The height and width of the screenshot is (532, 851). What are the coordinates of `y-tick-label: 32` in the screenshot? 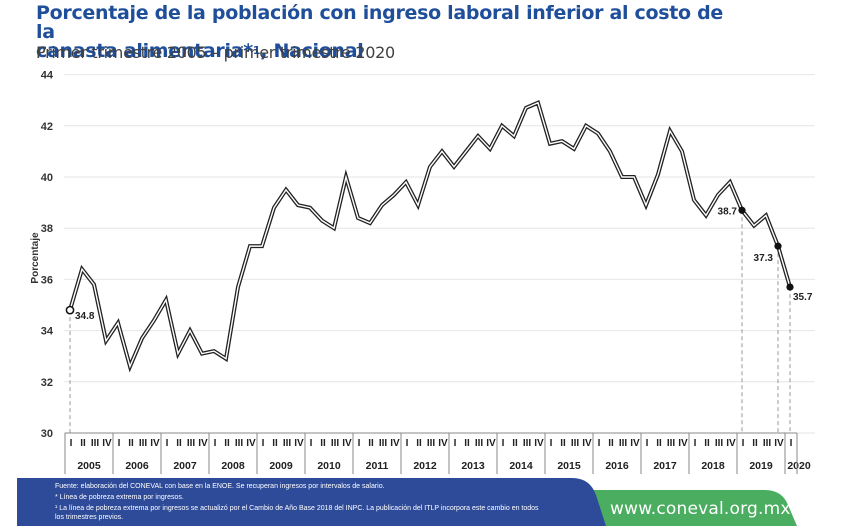 It's located at (47, 383).